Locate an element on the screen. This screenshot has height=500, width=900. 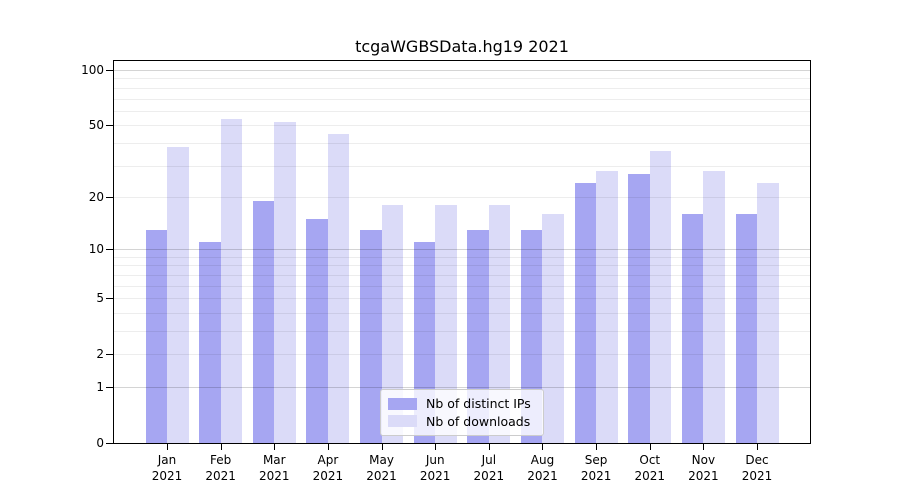
y-axis-label: 5 is located at coordinates (100, 298).